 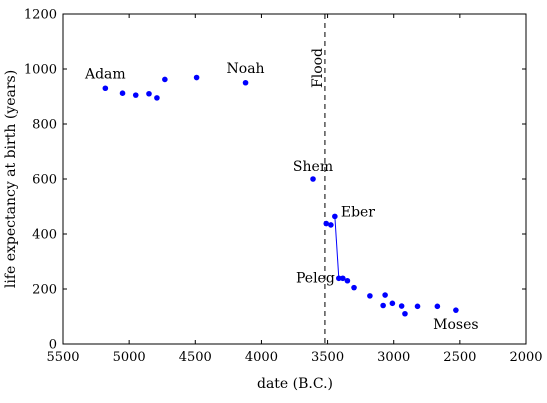 What do you see at coordinates (44, 125) in the screenshot?
I see `y-tick-label: 800` at bounding box center [44, 125].